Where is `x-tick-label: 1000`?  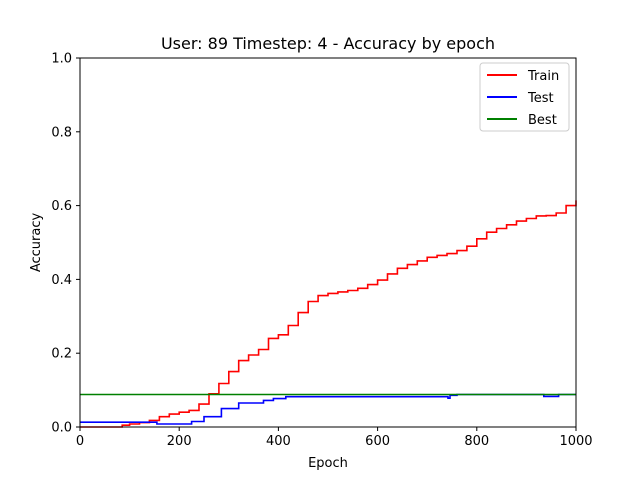
x-tick-label: 1000 is located at coordinates (575, 441).